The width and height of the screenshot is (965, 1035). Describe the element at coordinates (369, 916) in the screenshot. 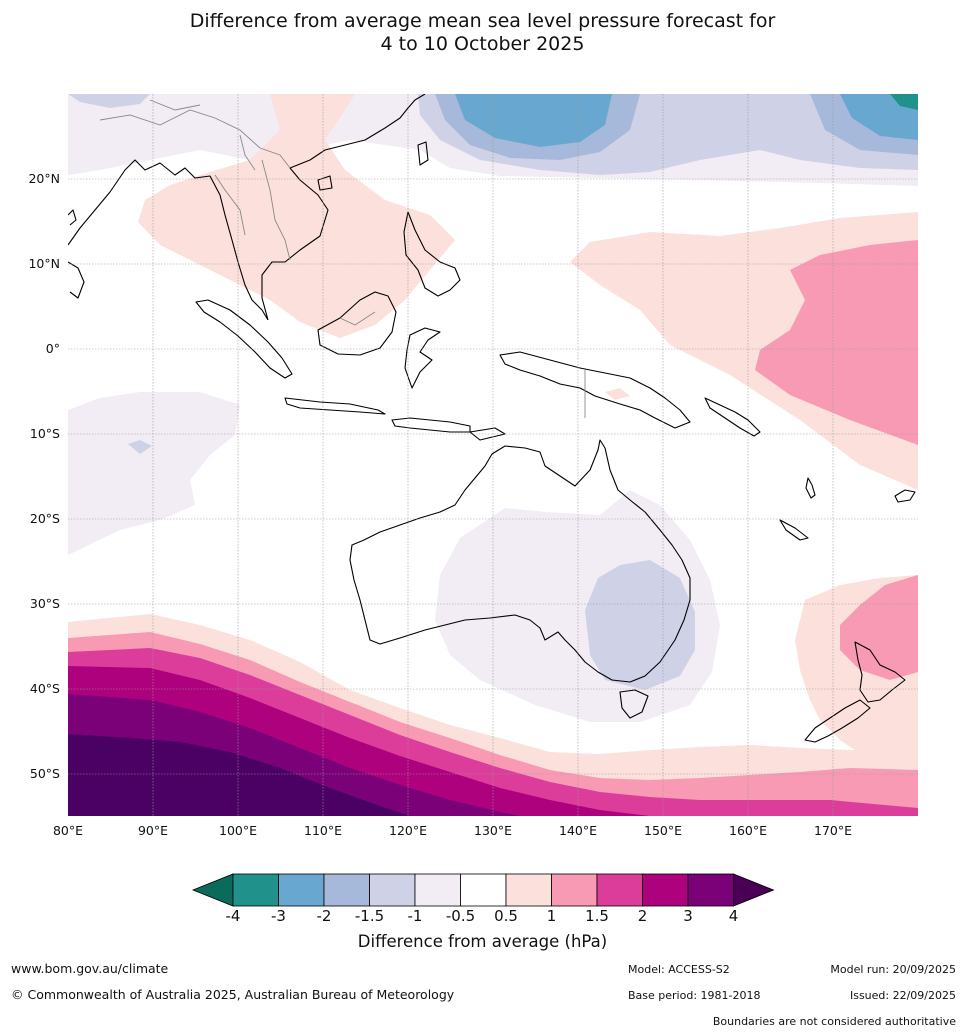

I see `colorbar-tick-label: -1.5` at that location.